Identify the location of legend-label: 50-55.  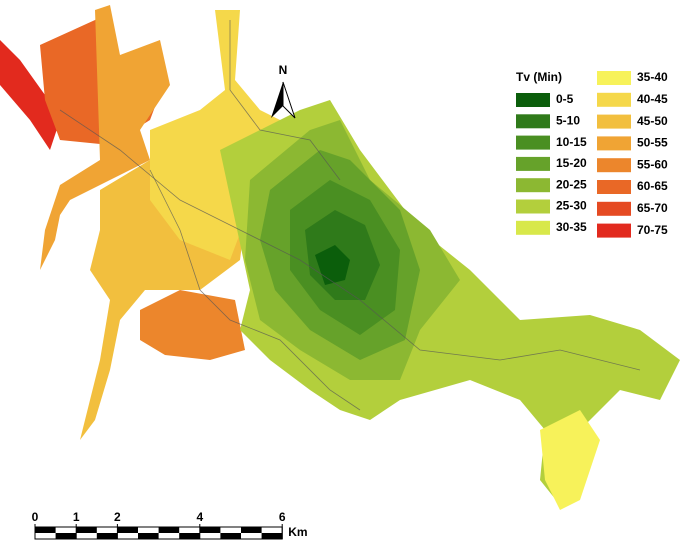
(652, 143).